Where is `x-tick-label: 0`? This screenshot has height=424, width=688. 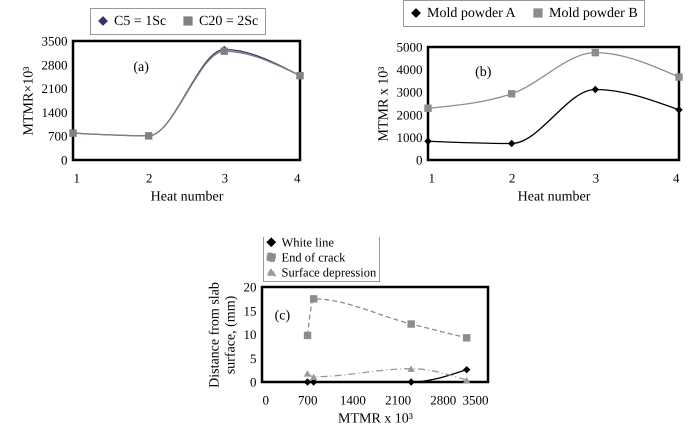
x-tick-label: 0 is located at coordinates (265, 400).